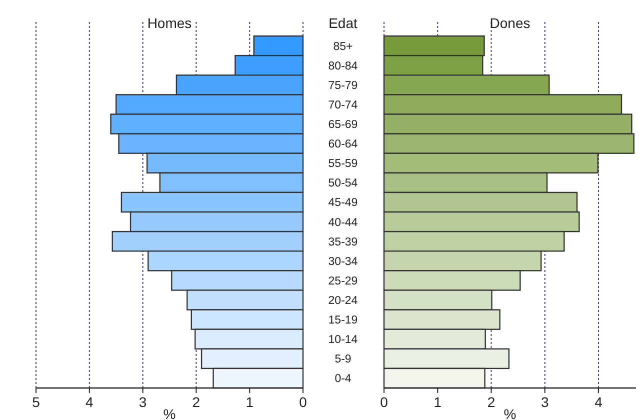  I want to click on y-tick-label: 40-44, so click(343, 222).